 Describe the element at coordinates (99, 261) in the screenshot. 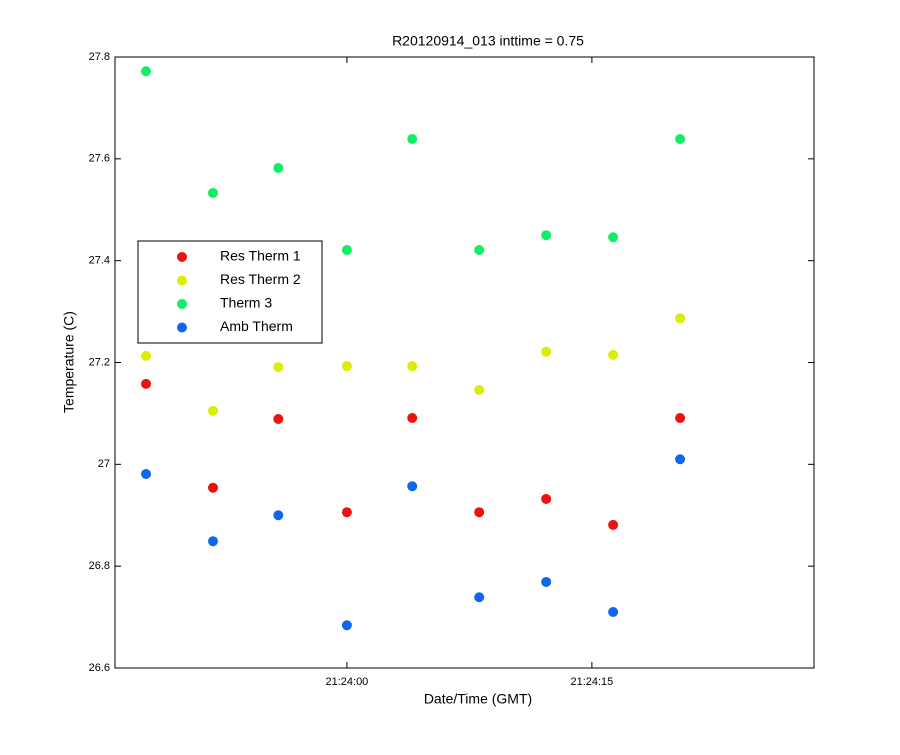

I see `y-tick-label: 27.4` at that location.